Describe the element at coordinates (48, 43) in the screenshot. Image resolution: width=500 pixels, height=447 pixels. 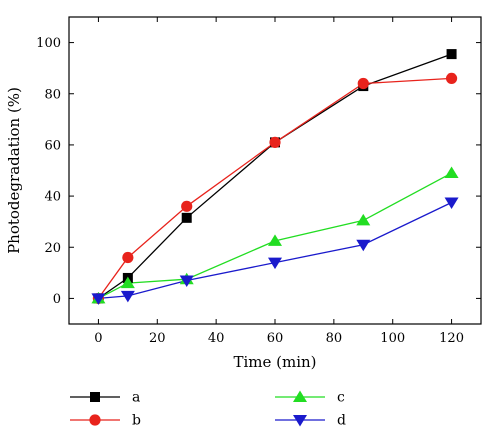
I see `y-tick-label: 100` at that location.